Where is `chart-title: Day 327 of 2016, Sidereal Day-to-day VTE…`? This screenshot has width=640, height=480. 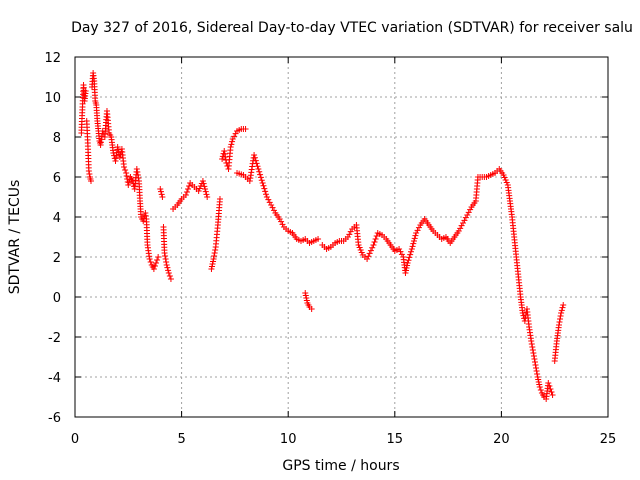 chart-title: Day 327 of 2016, Sidereal Day-to-day VTE… is located at coordinates (352, 28).